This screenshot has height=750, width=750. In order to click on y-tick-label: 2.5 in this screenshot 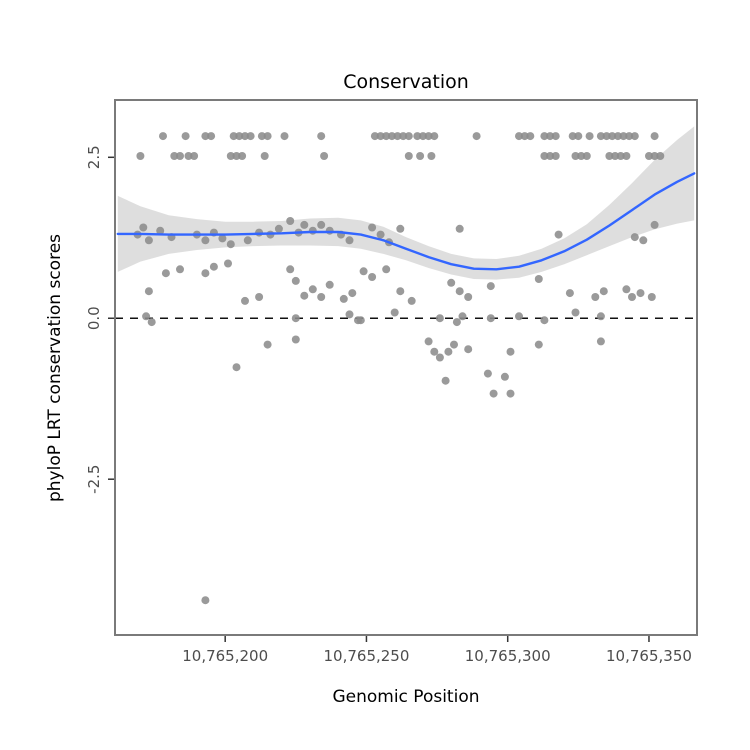, I will do `click(94, 157)`.